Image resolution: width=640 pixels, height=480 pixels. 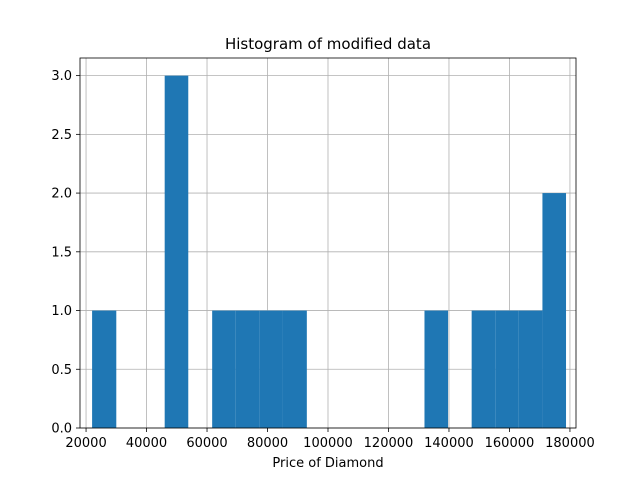 What do you see at coordinates (146, 443) in the screenshot?
I see `x-tick-label: 40000` at bounding box center [146, 443].